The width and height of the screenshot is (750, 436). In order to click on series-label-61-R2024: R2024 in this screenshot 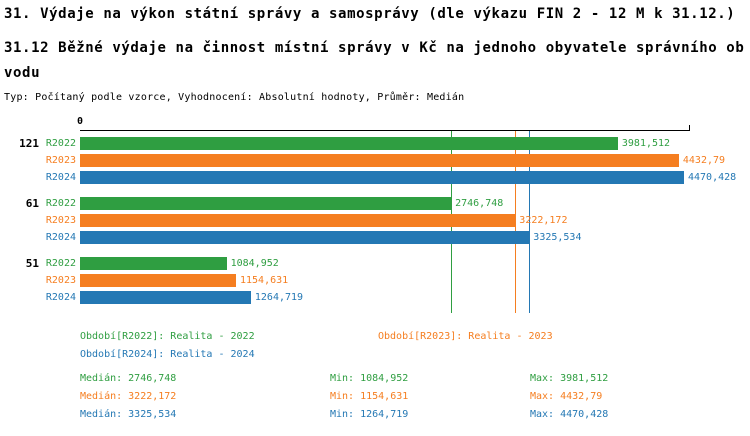, I will do `click(60, 237)`.